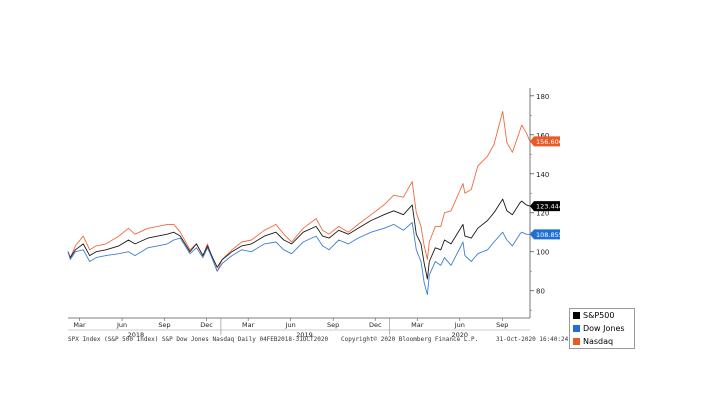  Describe the element at coordinates (599, 315) in the screenshot. I see `legend-label-sp500: S&P500` at that location.